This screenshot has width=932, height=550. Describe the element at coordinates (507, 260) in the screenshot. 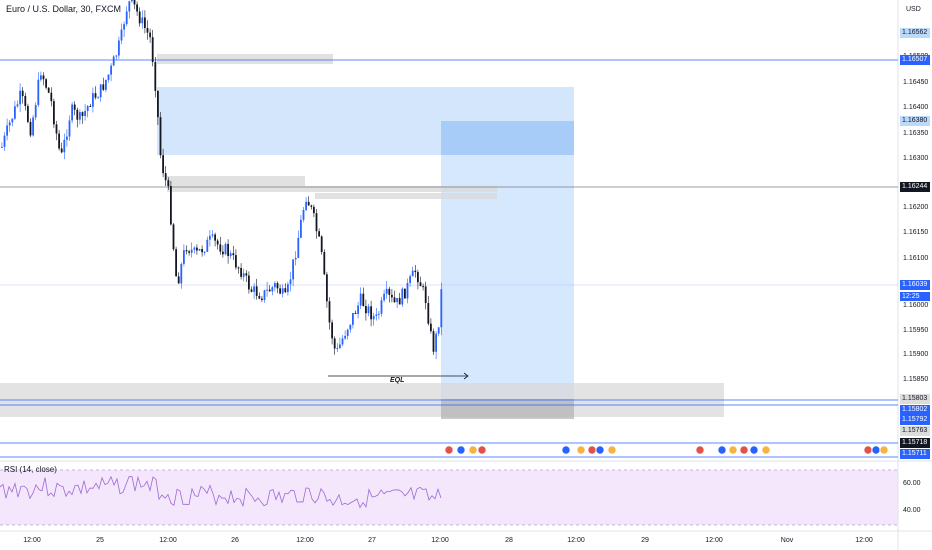

I see `position-target-zone` at that location.